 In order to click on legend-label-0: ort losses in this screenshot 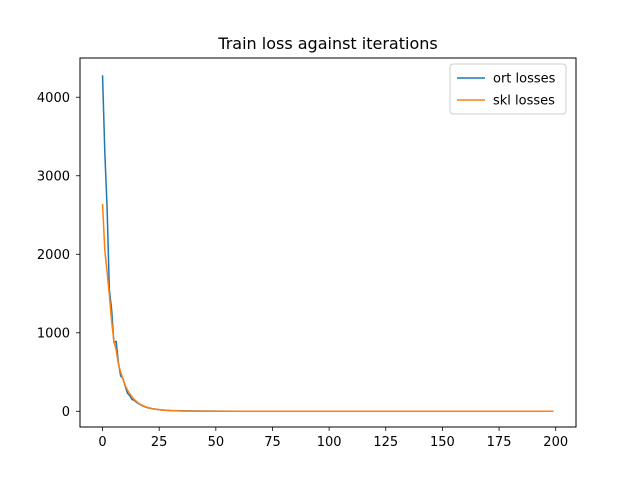, I will do `click(524, 79)`.